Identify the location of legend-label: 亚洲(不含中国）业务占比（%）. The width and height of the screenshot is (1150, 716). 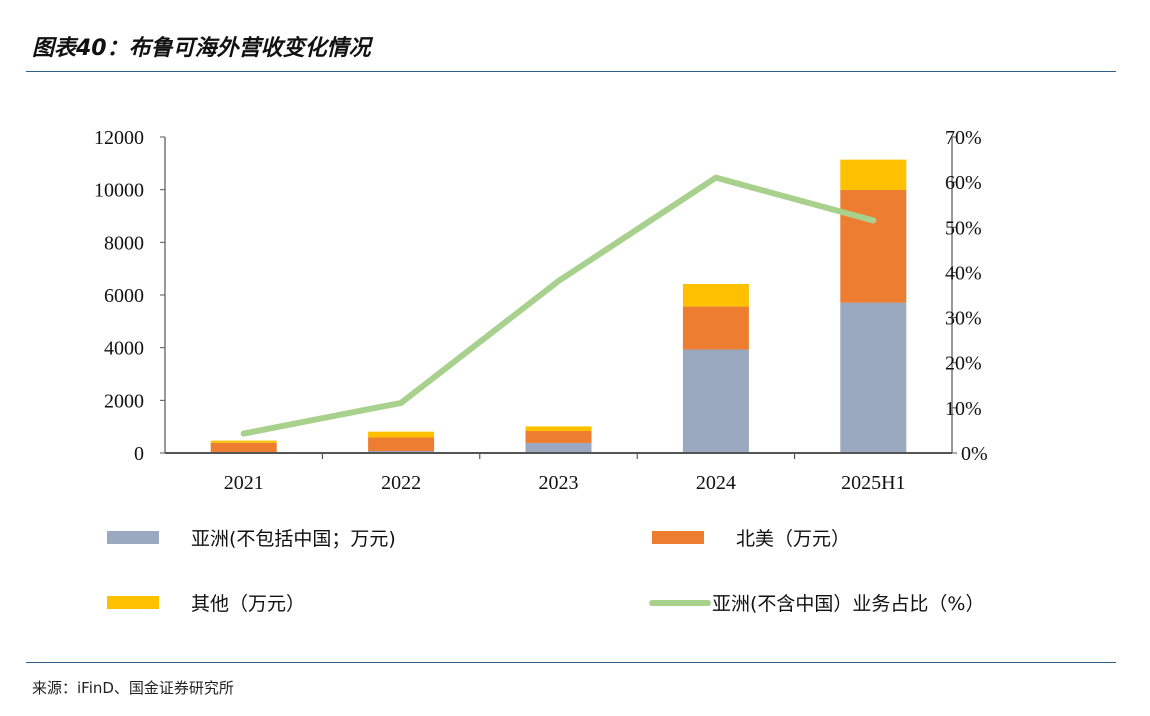
(848, 604).